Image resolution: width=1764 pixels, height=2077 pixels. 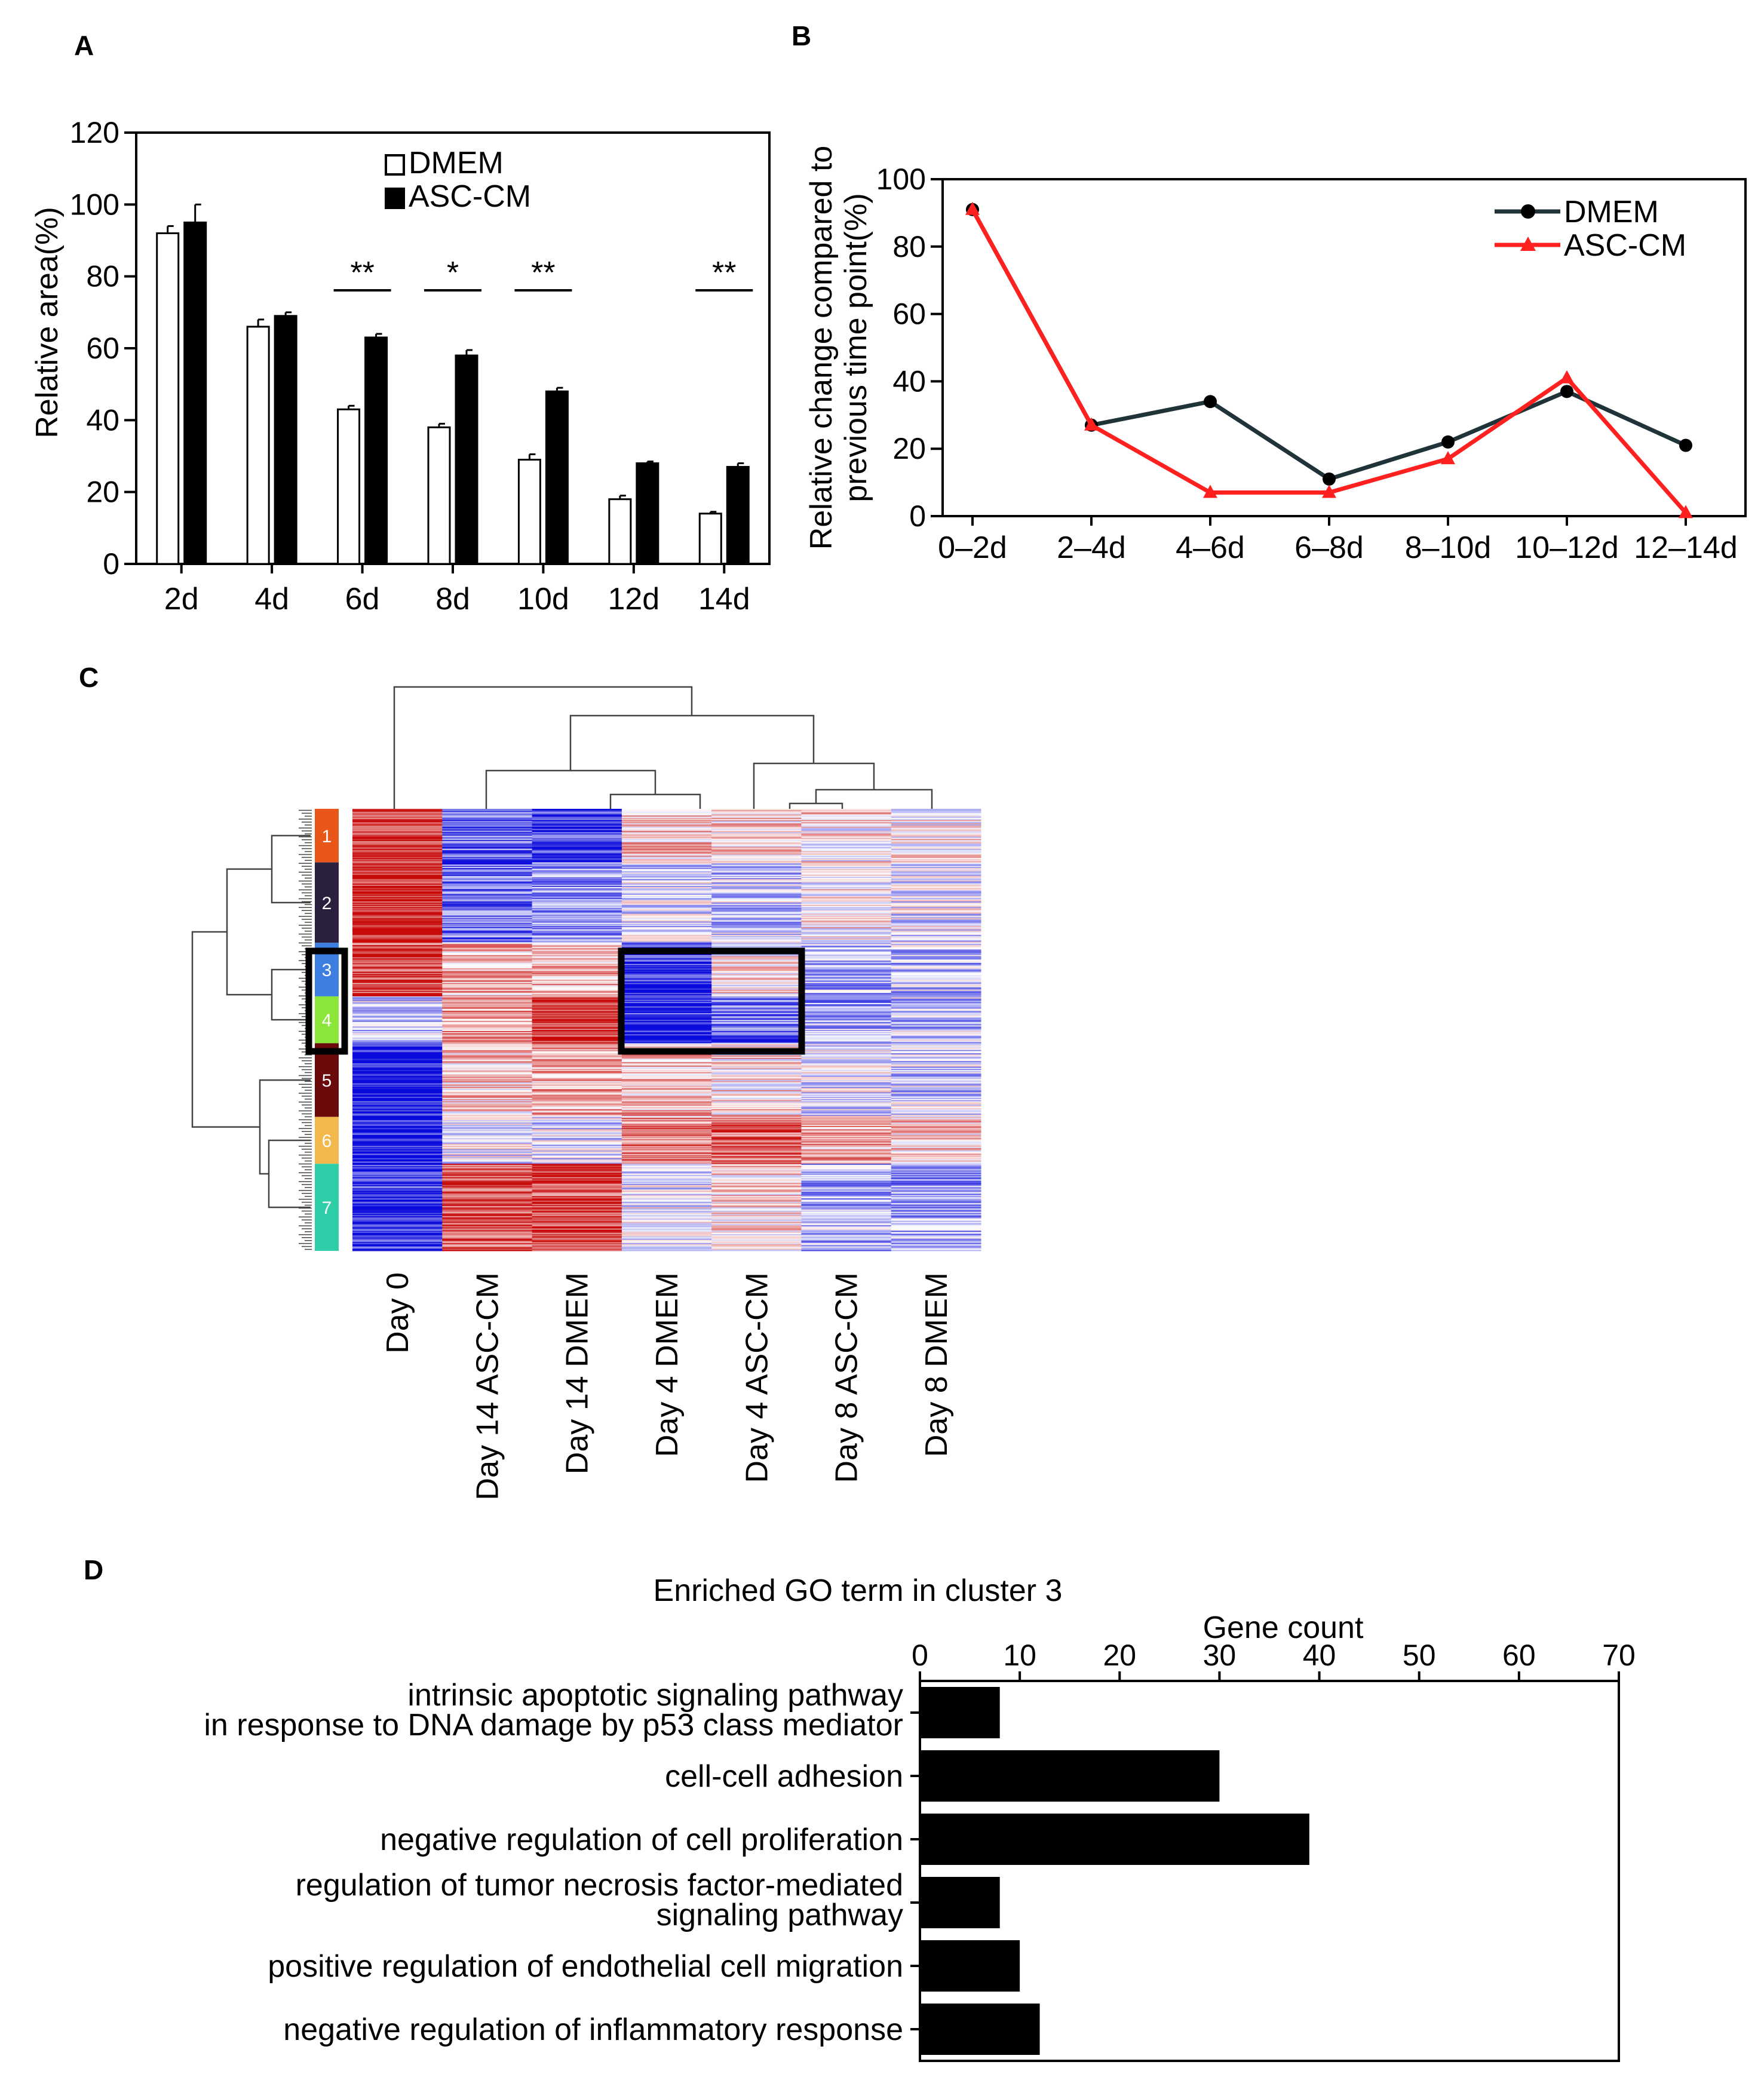 I want to click on panel-c-cluster-number: 6, so click(x=327, y=1141).